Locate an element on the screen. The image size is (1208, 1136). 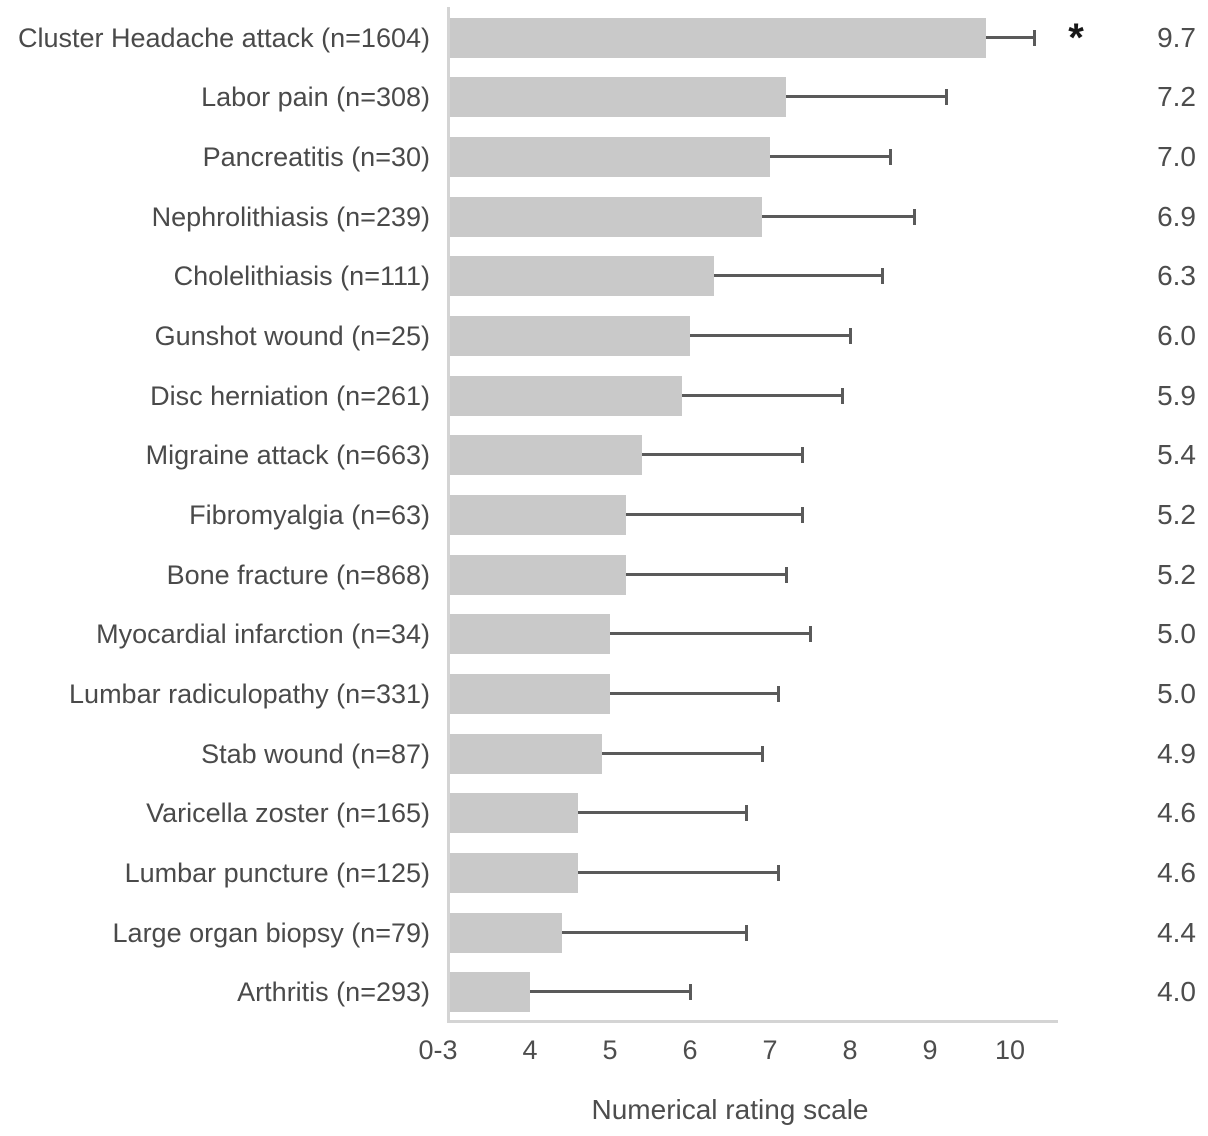
significance-asterisk: * is located at coordinates (1076, 37).